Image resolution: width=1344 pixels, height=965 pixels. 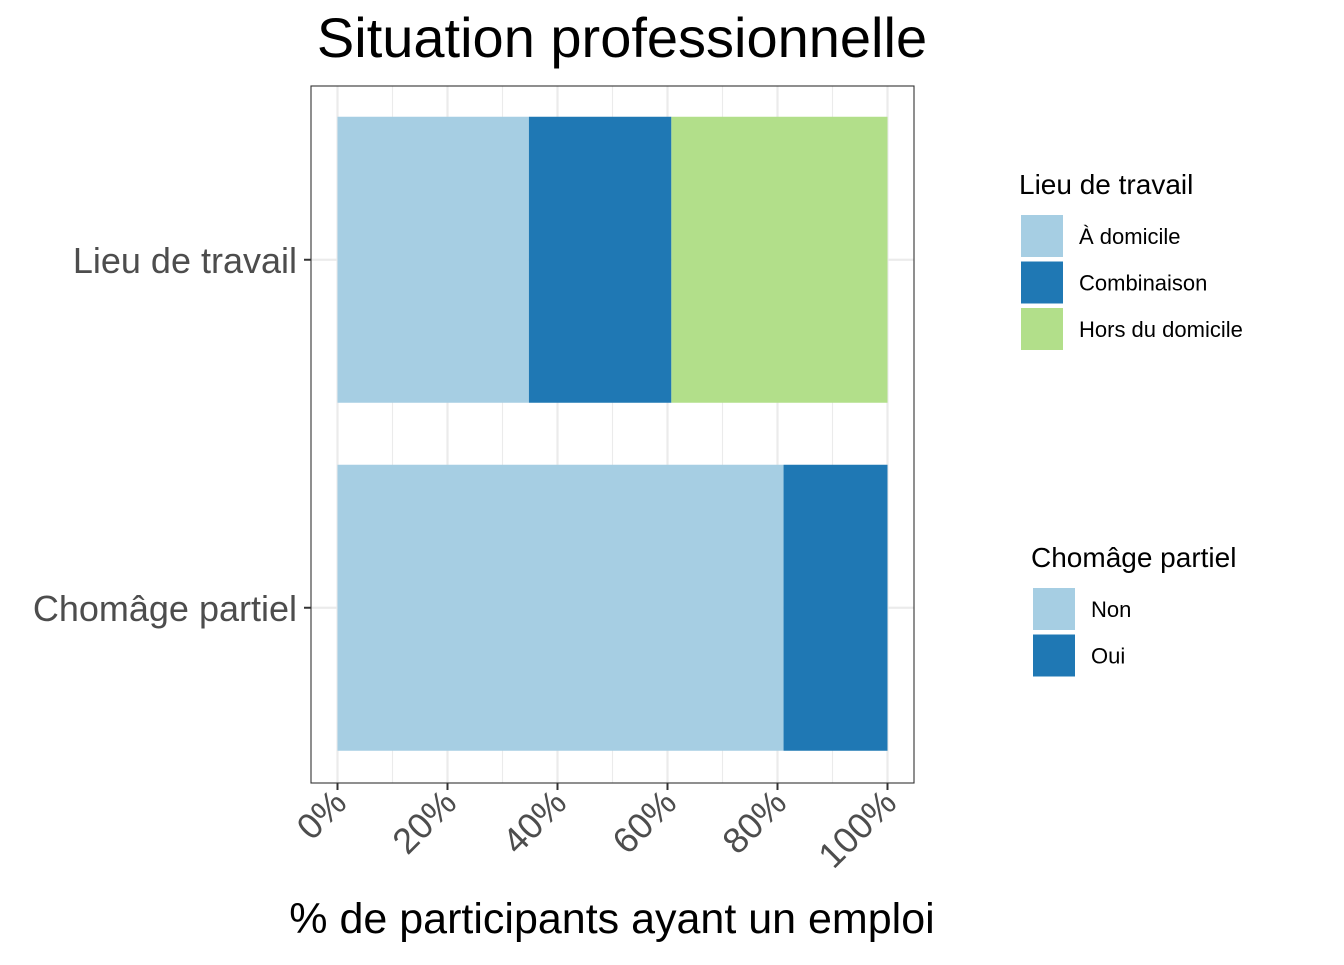 I want to click on legend-label: Oui, so click(x=1108, y=656).